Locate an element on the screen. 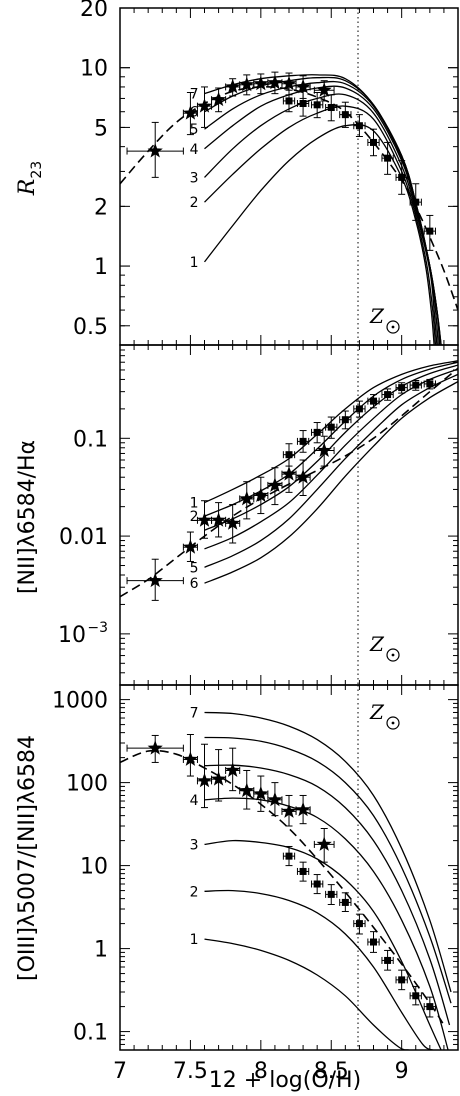 This screenshot has width=460, height=1096. y-axis-label-r23-main: R is located at coordinates (27, 188).